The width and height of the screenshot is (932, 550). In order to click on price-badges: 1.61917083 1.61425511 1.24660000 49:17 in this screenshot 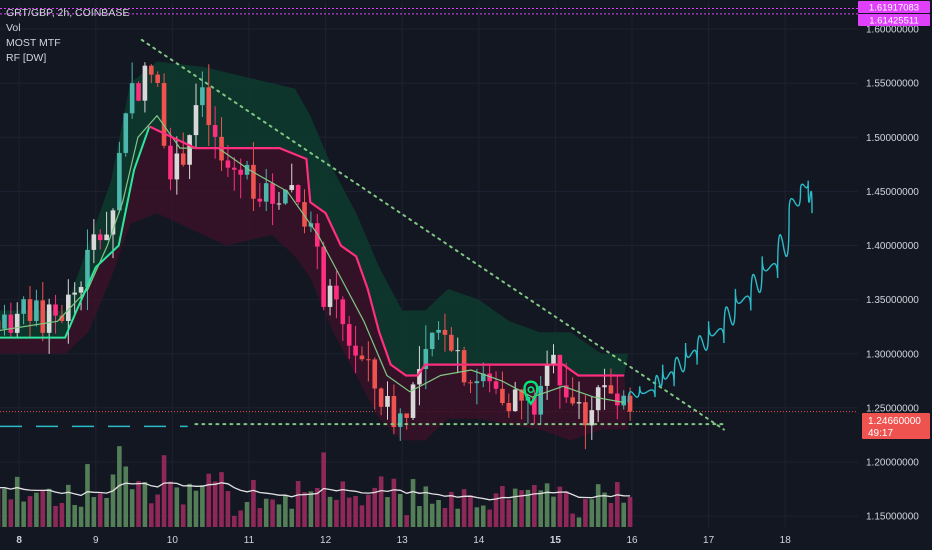, I will do `click(894, 220)`.